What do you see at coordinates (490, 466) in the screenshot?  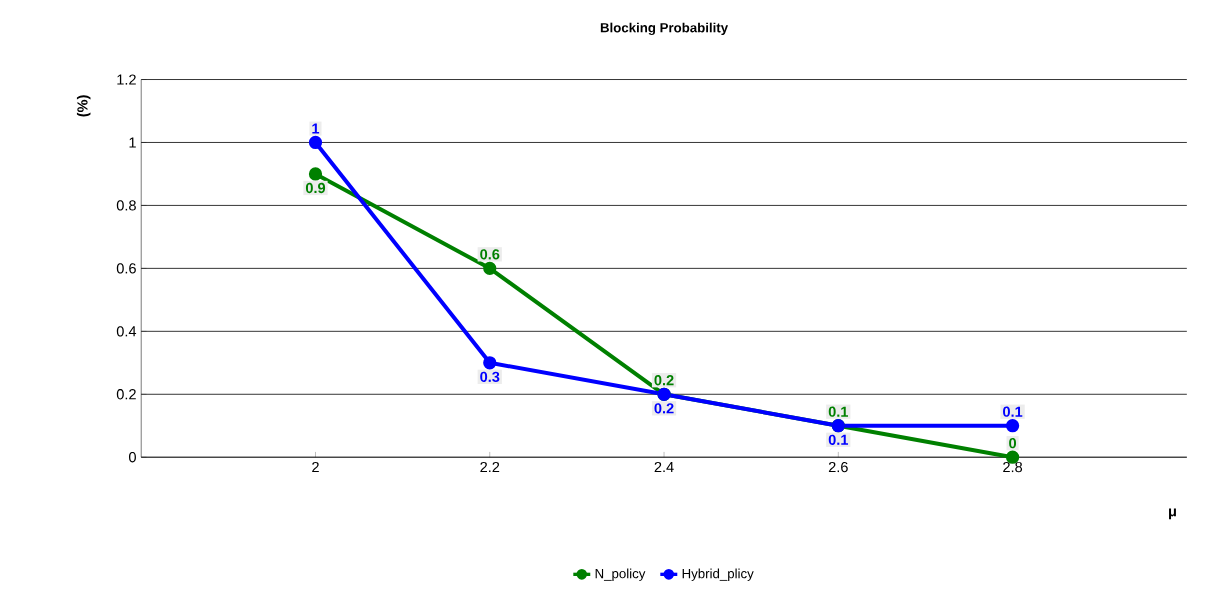 I see `x-tick-label: 2.2` at bounding box center [490, 466].